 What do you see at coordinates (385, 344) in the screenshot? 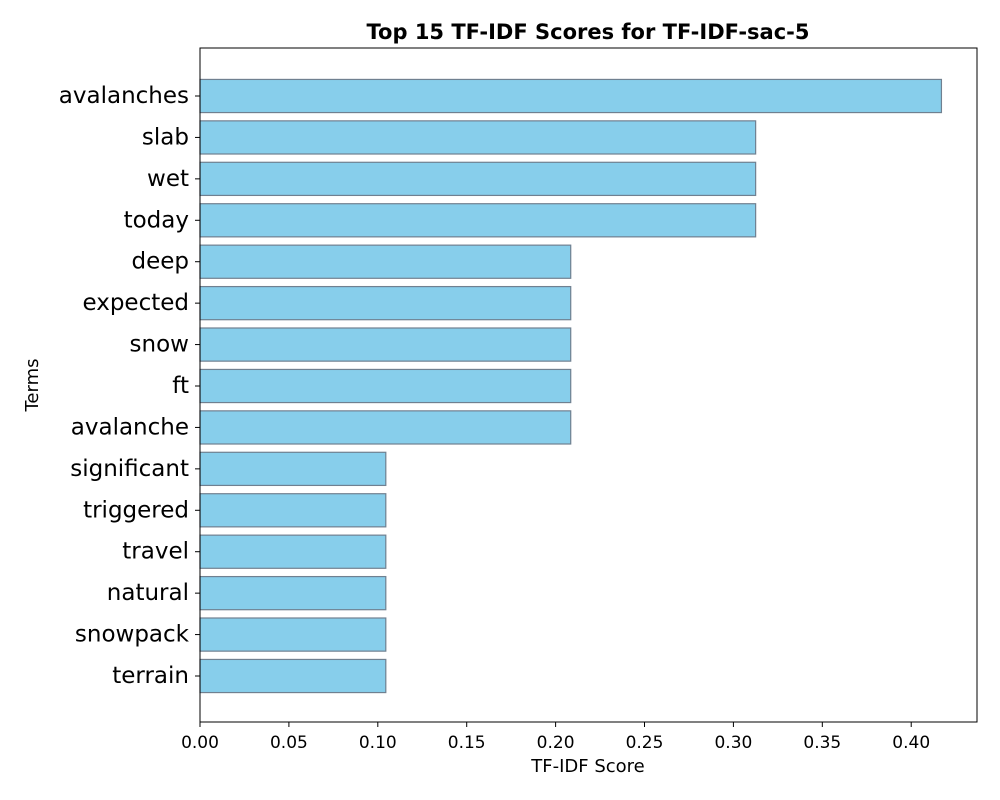
I see `bar-snow` at bounding box center [385, 344].